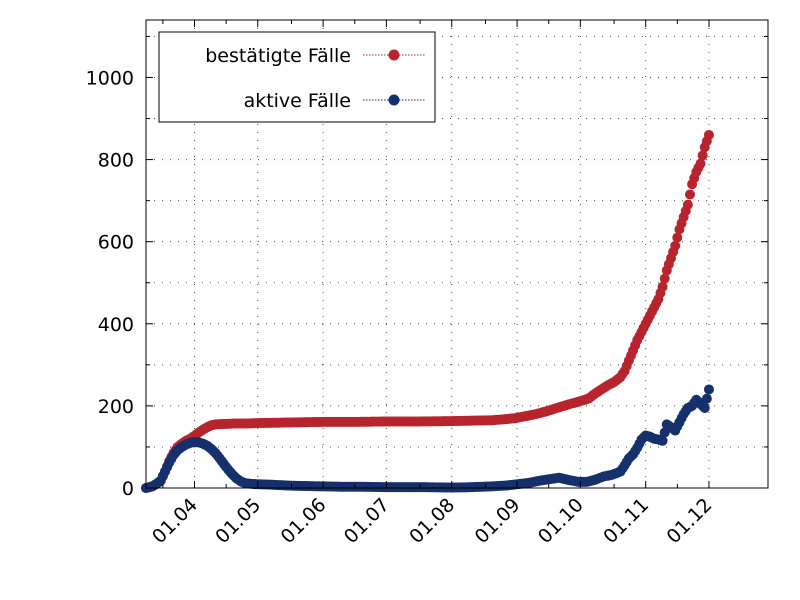  Describe the element at coordinates (278, 56) in the screenshot. I see `legend-label-confirmed: bestätigte Fälle` at that location.